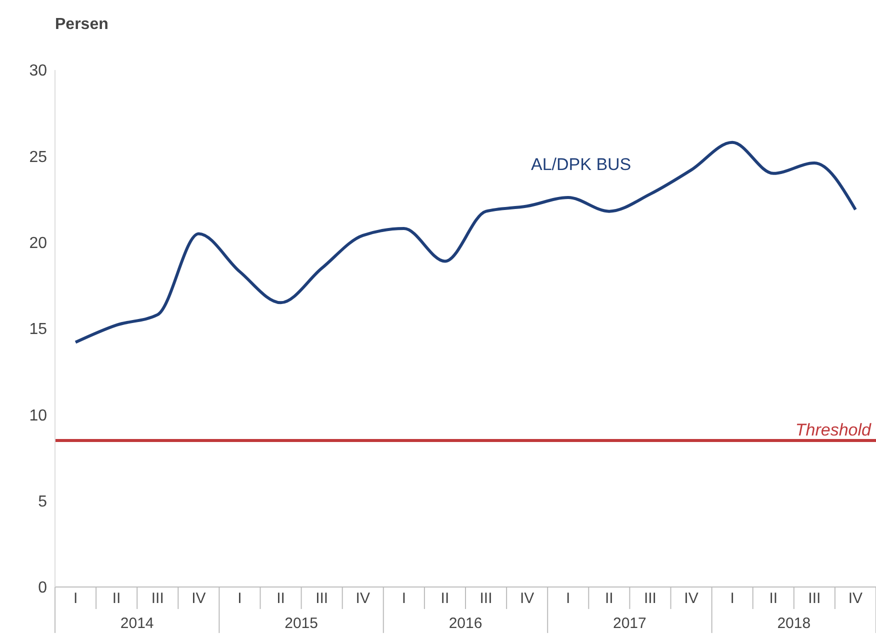  Describe the element at coordinates (38, 415) in the screenshot. I see `y-tick-label: 10` at that location.